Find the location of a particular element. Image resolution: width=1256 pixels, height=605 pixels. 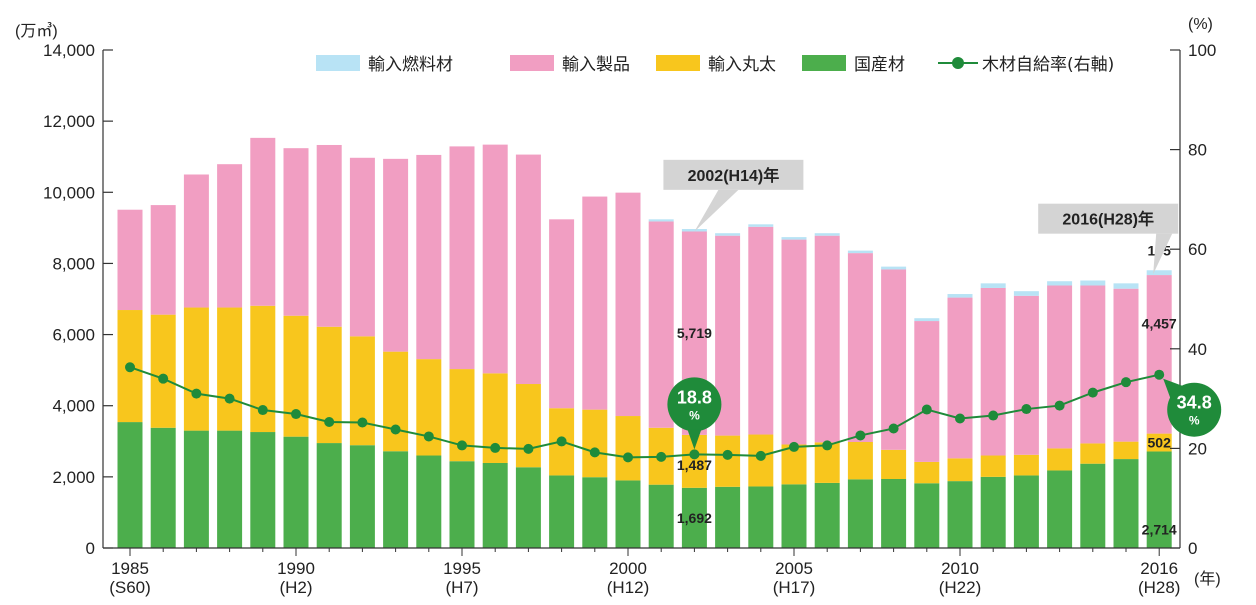

y2-tick-label: 0 is located at coordinates (1192, 548).